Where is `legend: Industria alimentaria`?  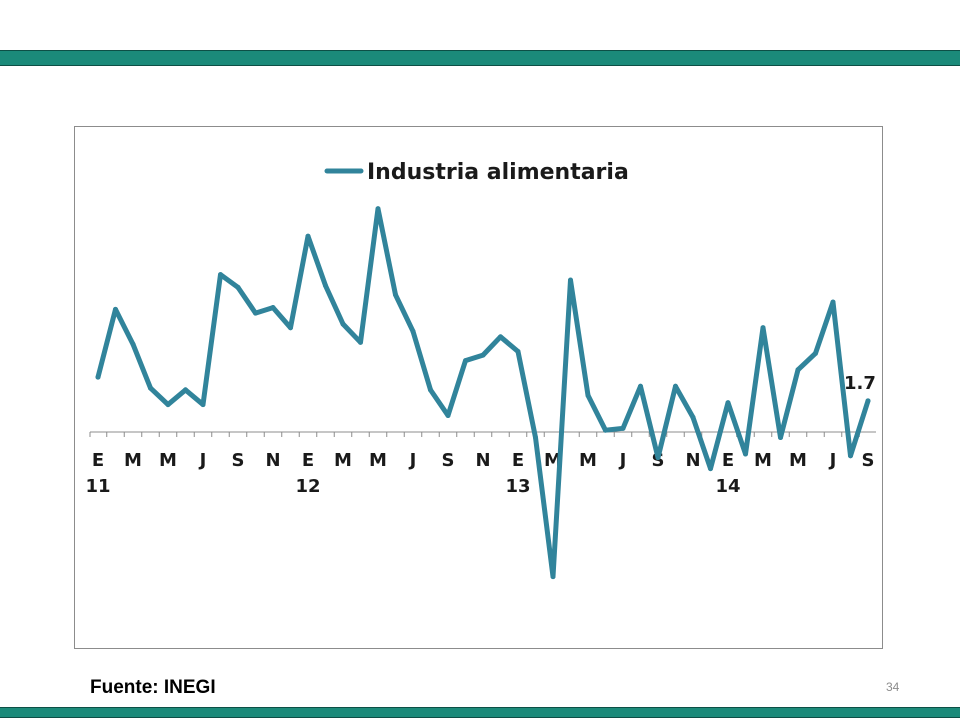
legend: Industria alimentaria is located at coordinates (476, 172).